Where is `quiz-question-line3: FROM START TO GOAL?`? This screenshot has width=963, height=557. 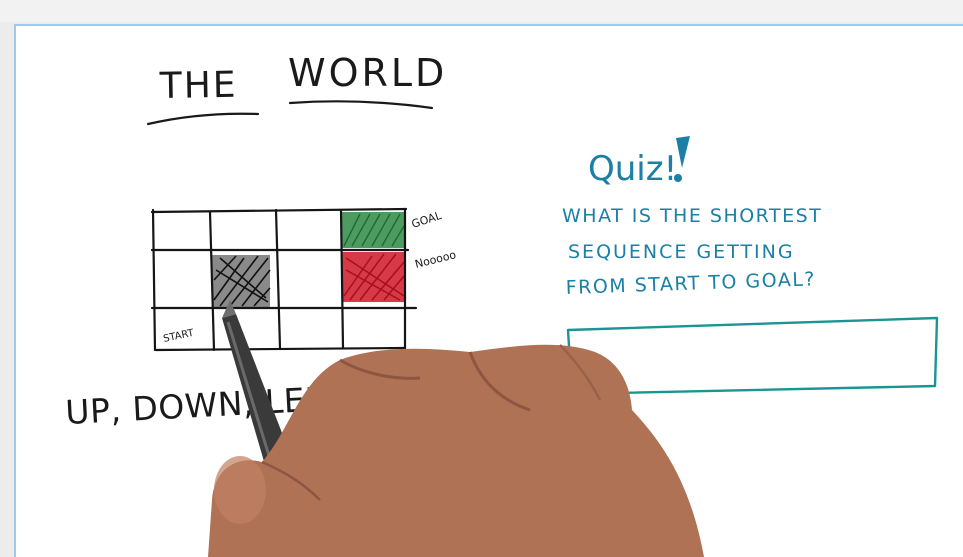 quiz-question-line3: FROM START TO GOAL? is located at coordinates (690, 283).